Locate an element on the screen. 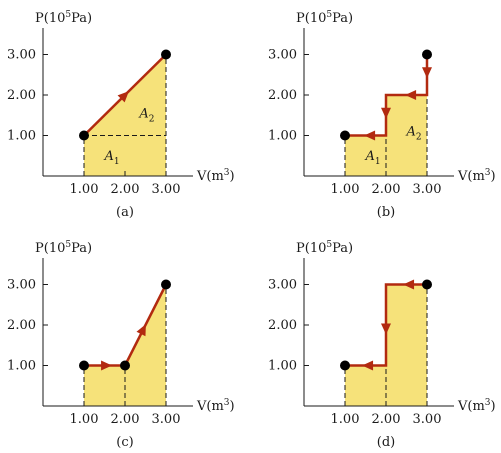  panel-caption: (a) is located at coordinates (125, 212).